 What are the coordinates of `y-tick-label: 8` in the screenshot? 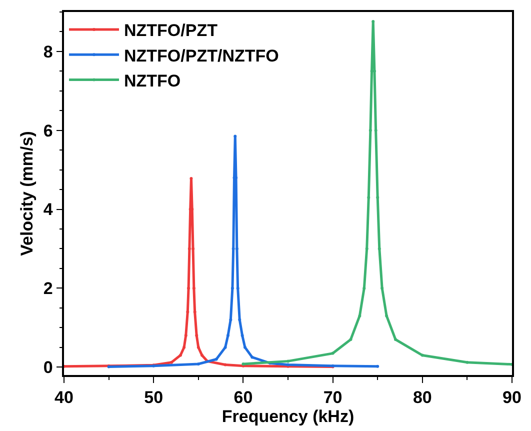 It's located at (48, 52).